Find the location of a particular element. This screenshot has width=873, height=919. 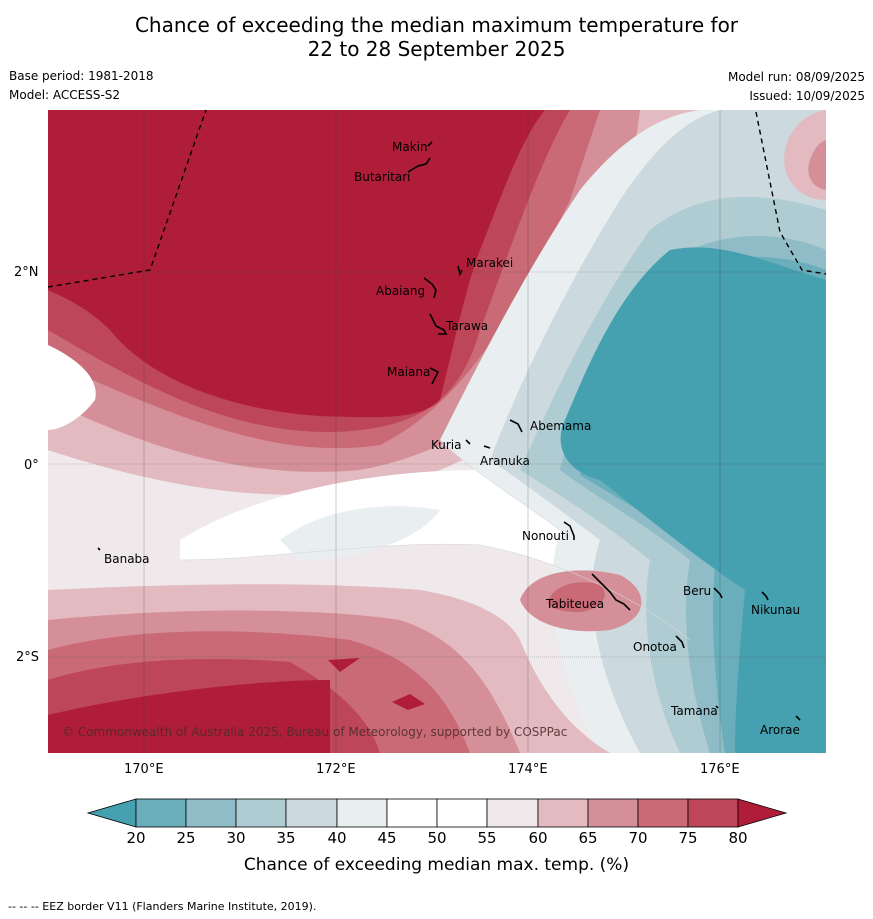

island-label-arorae: Arorae is located at coordinates (780, 730).